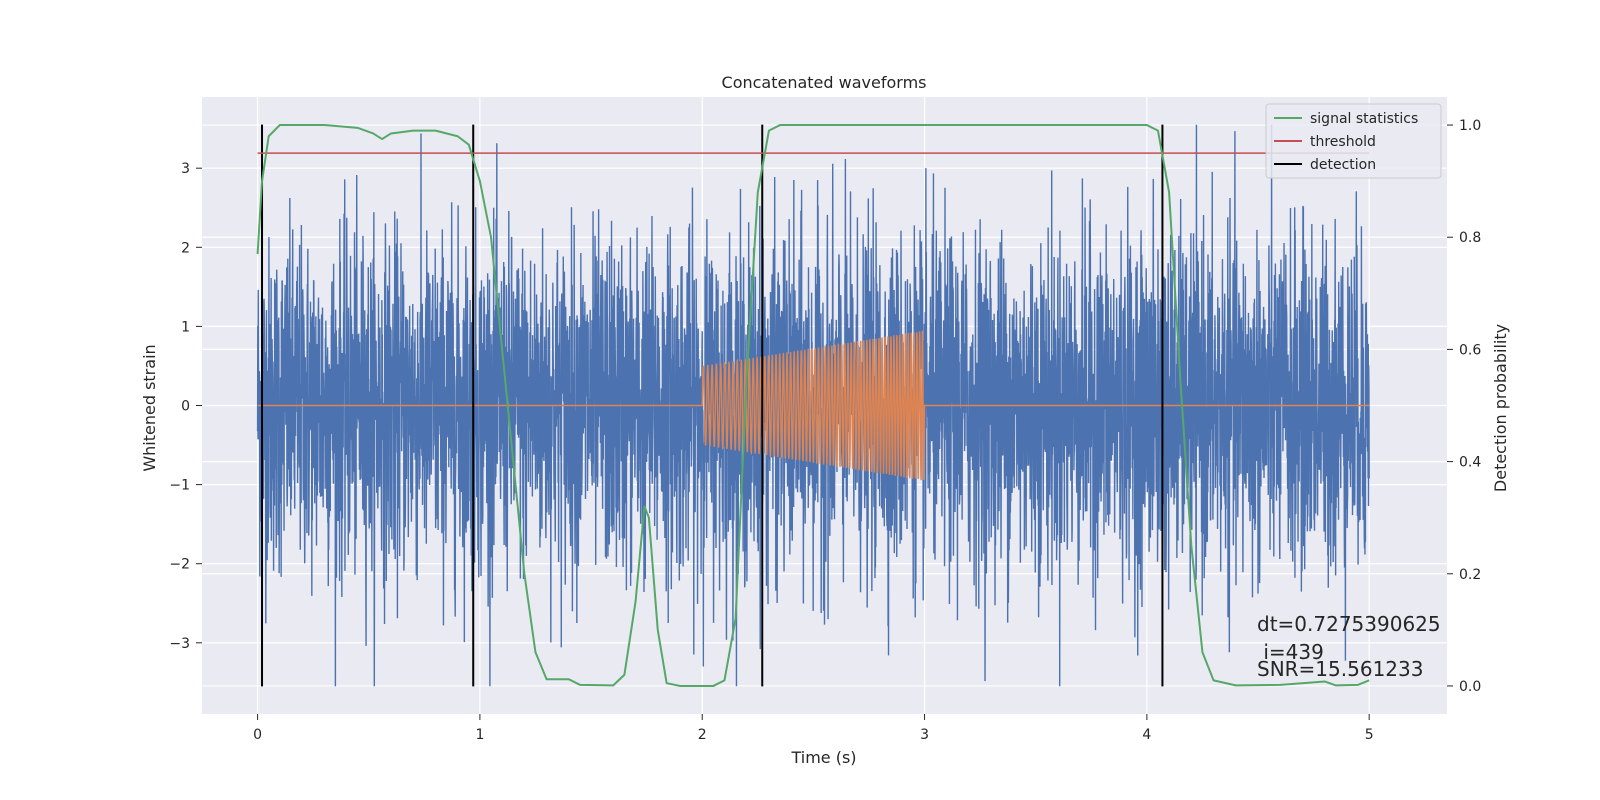  Describe the element at coordinates (1290, 652) in the screenshot. I see `annotation-i: i=439` at that location.